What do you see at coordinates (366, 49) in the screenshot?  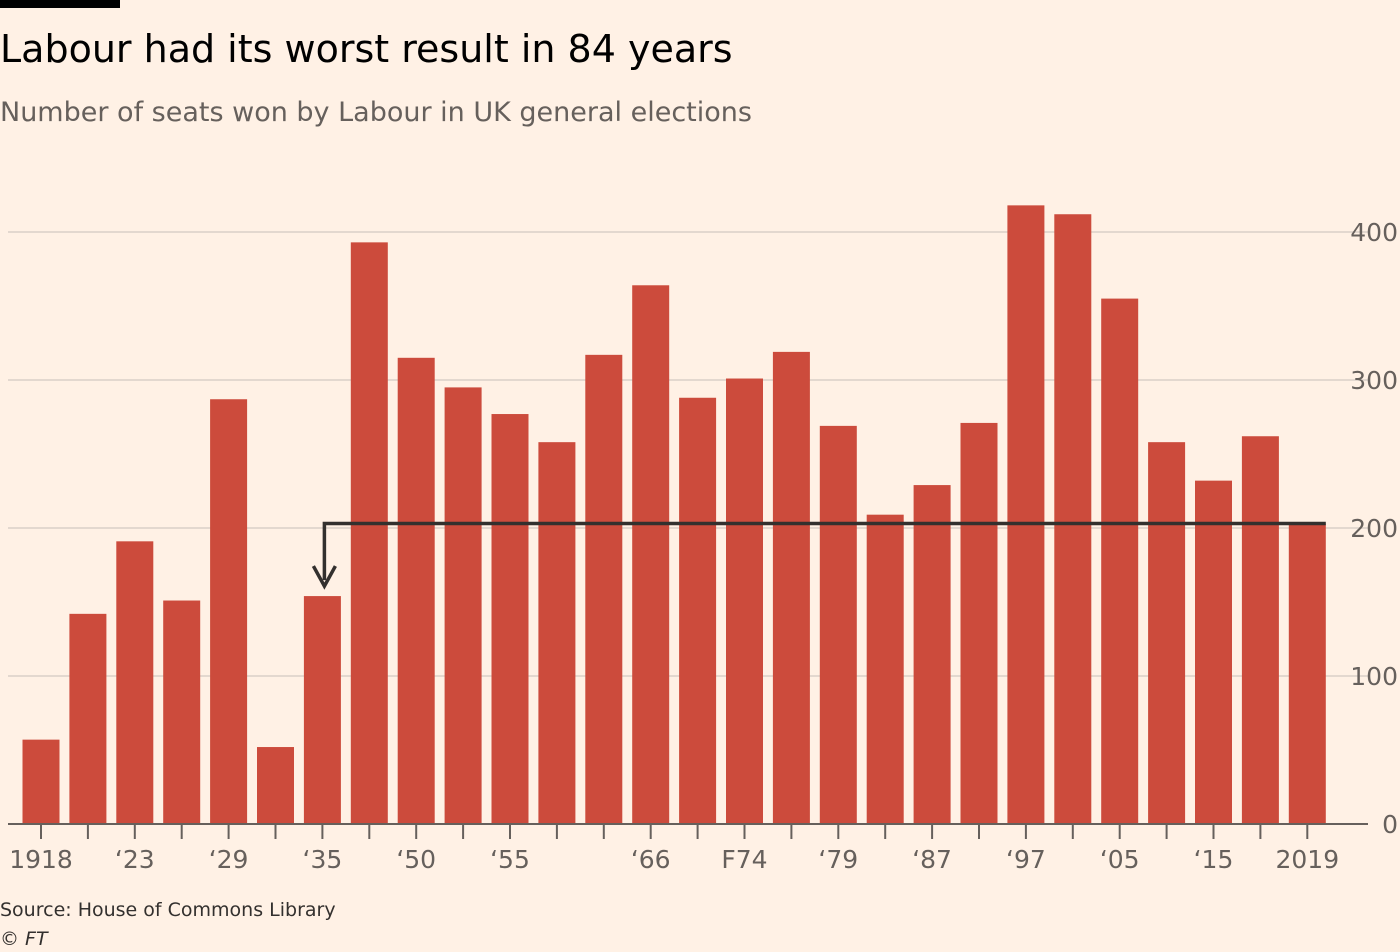 I see `chart-title: Labour had its worst result in 84 years` at bounding box center [366, 49].